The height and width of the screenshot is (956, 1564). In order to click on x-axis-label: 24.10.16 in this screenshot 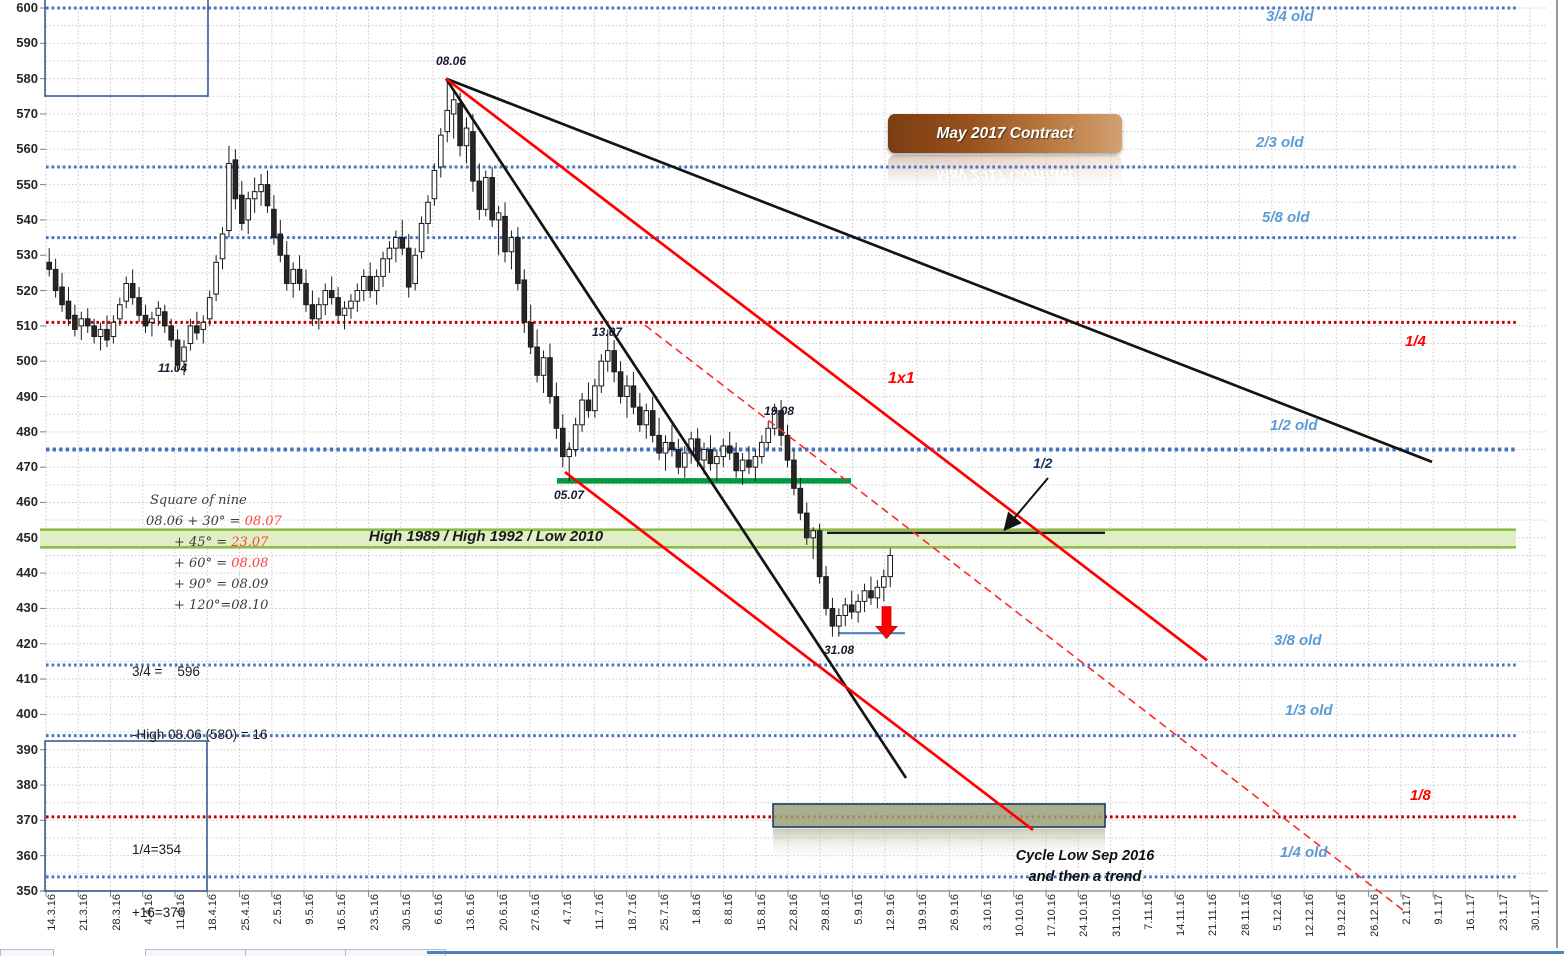, I will do `click(1084, 915)`.